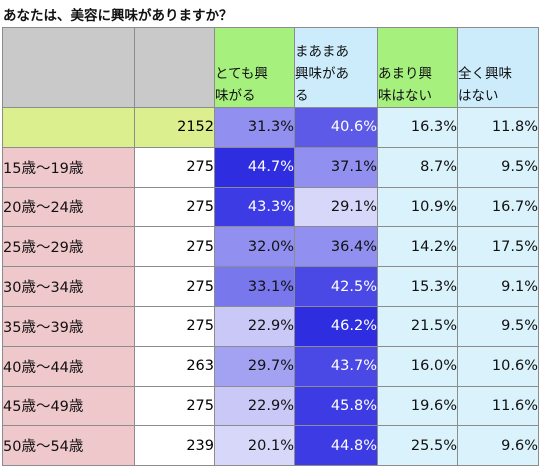  What do you see at coordinates (417, 326) in the screenshot?
I see `percentage-cell: 21.5%` at bounding box center [417, 326].